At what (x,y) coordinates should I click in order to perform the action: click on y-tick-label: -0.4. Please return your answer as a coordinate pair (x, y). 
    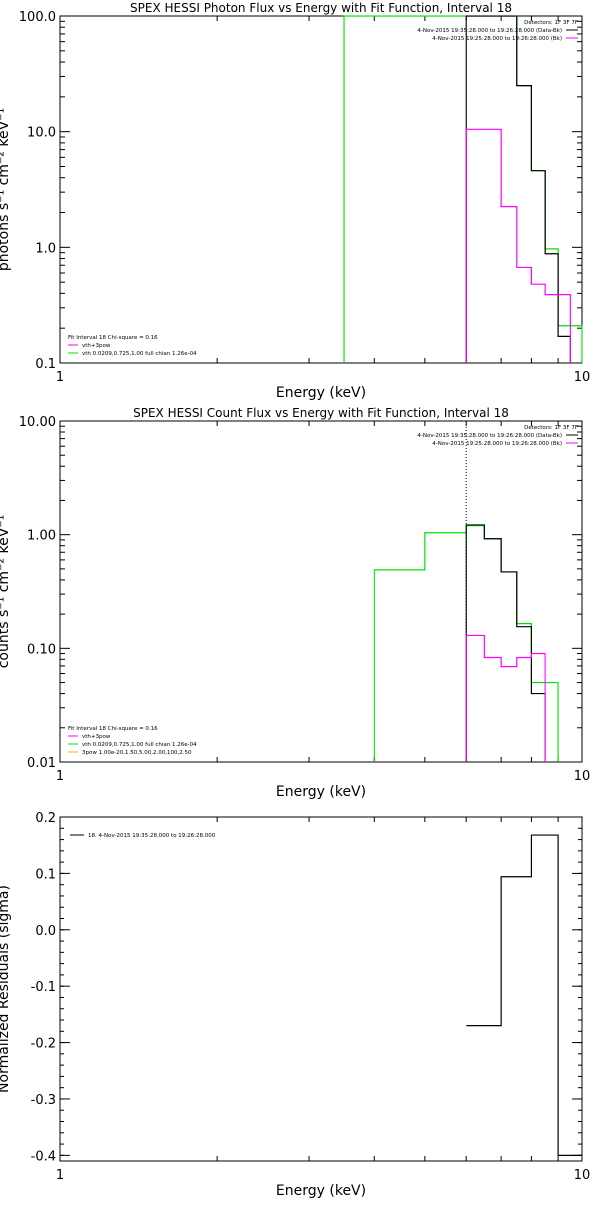
    Looking at the image, I should click on (43, 1156).